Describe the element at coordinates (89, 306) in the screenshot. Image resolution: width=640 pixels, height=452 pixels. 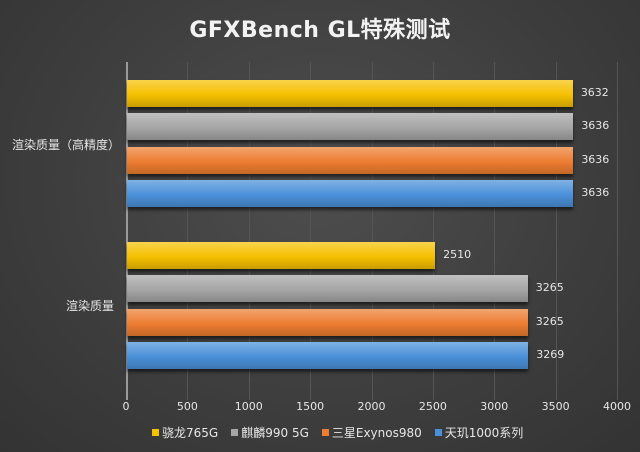
I see `category-label-render-quality: 渲染质量` at that location.